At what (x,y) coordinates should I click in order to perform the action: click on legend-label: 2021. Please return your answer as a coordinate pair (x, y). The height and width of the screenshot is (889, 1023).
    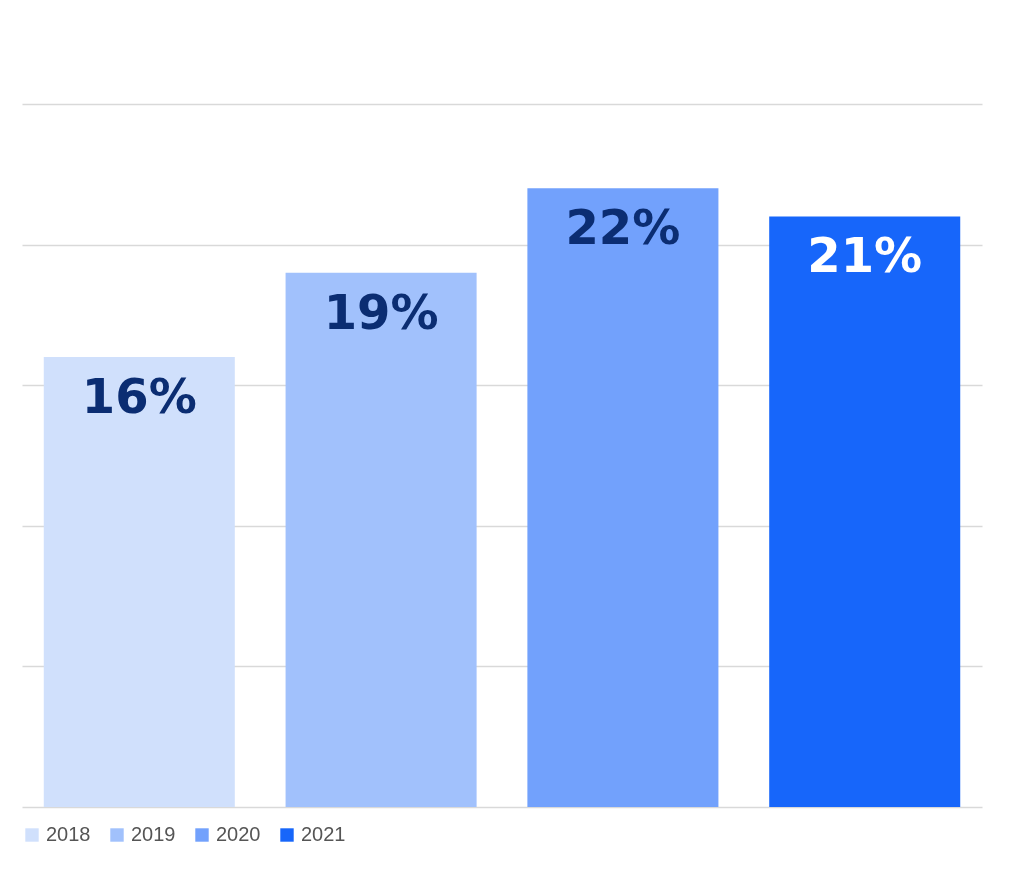
    Looking at the image, I should click on (323, 834).